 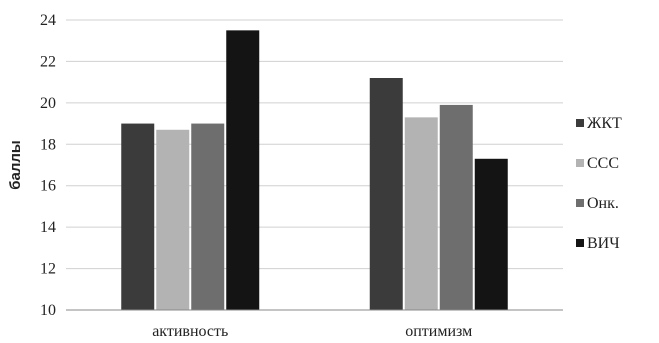 What do you see at coordinates (603, 243) in the screenshot?
I see `legend-label: ВИЧ` at bounding box center [603, 243].